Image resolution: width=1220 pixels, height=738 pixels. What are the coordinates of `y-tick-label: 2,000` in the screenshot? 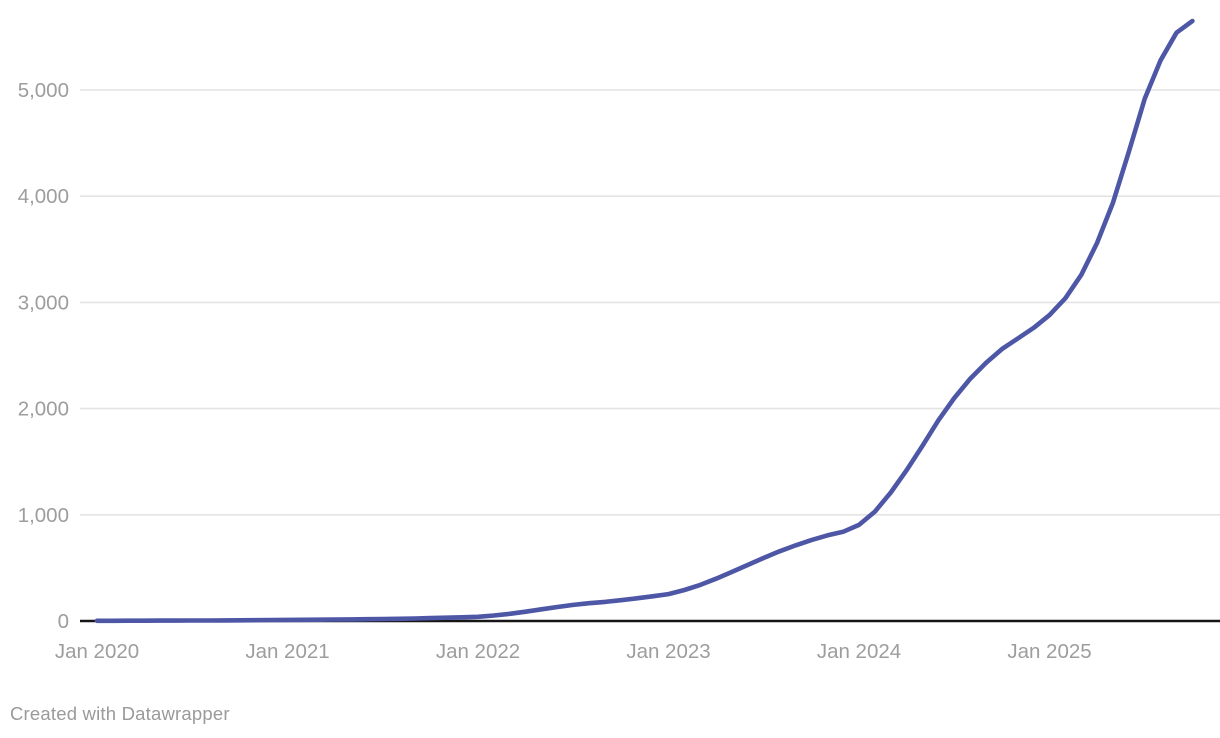 It's located at (43, 409).